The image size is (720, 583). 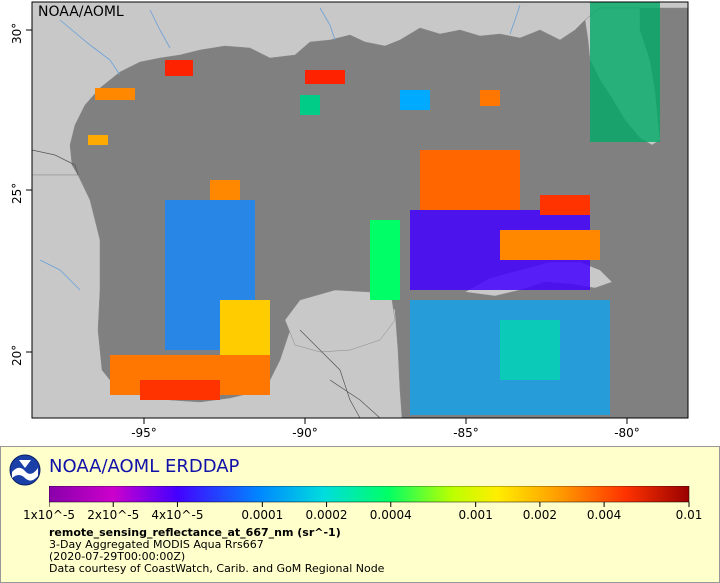 I want to click on colorbar-tick-label: 0.002, so click(x=540, y=515).